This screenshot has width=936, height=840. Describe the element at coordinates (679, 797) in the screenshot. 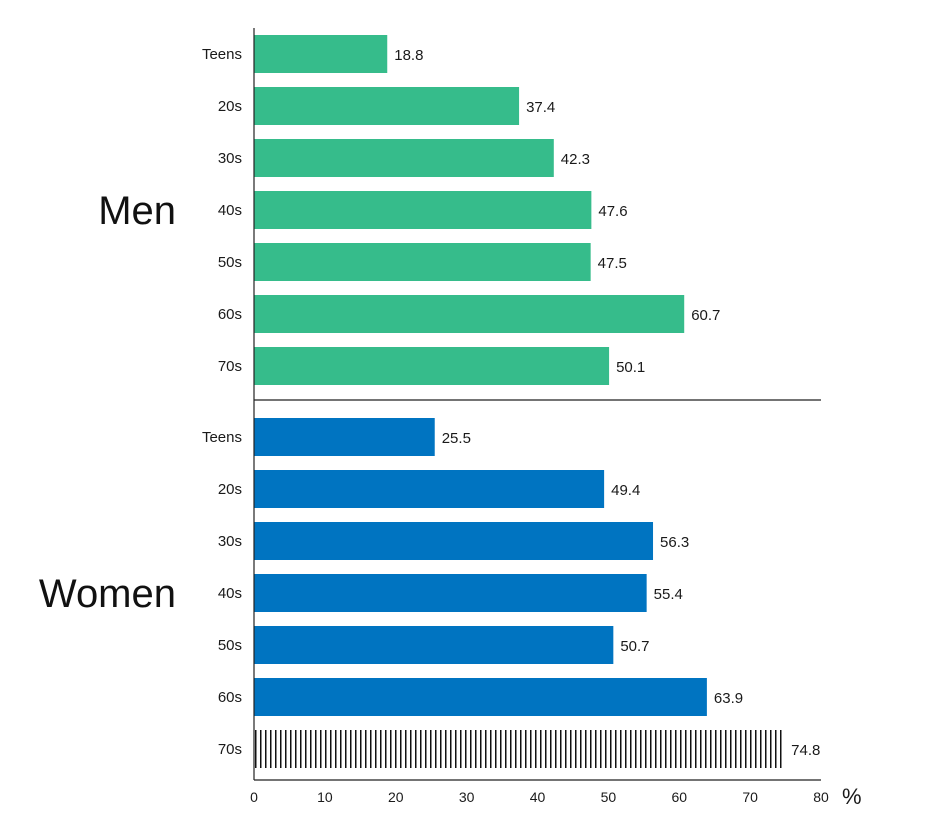

I see `x-tick-label: 60` at that location.